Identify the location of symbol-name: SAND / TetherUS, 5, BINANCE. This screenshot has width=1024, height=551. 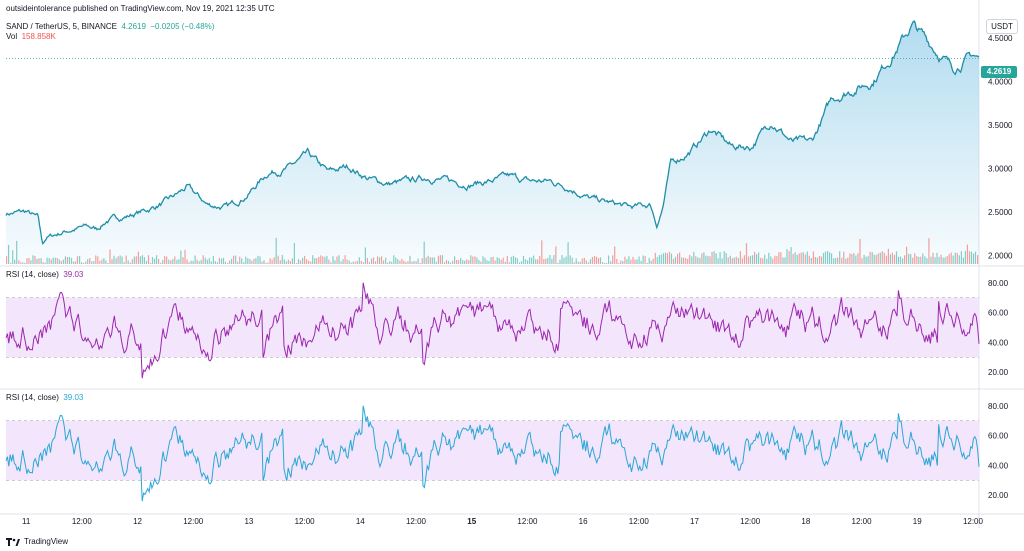
(61, 26).